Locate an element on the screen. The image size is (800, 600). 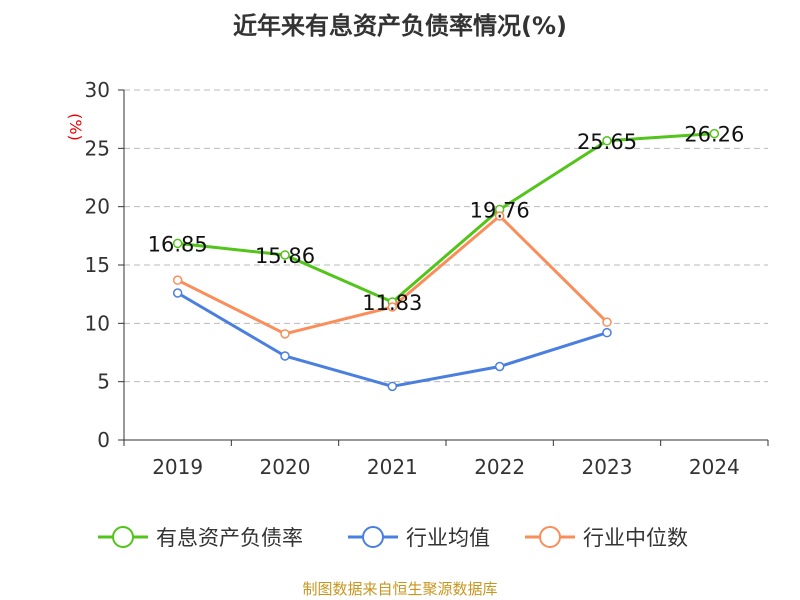
data-label: 15.86 is located at coordinates (285, 256).